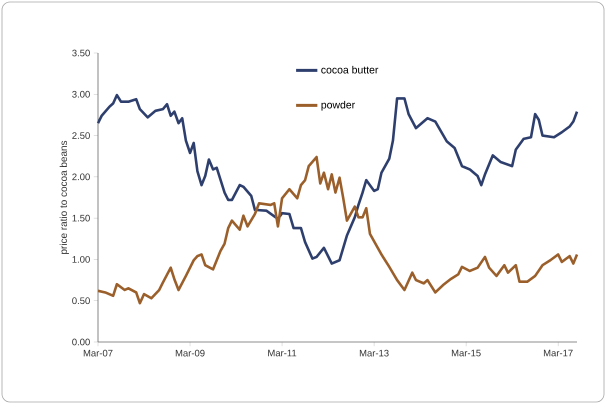 Image resolution: width=606 pixels, height=404 pixels. What do you see at coordinates (81, 218) in the screenshot?
I see `y-tick-label: 1.50` at bounding box center [81, 218].